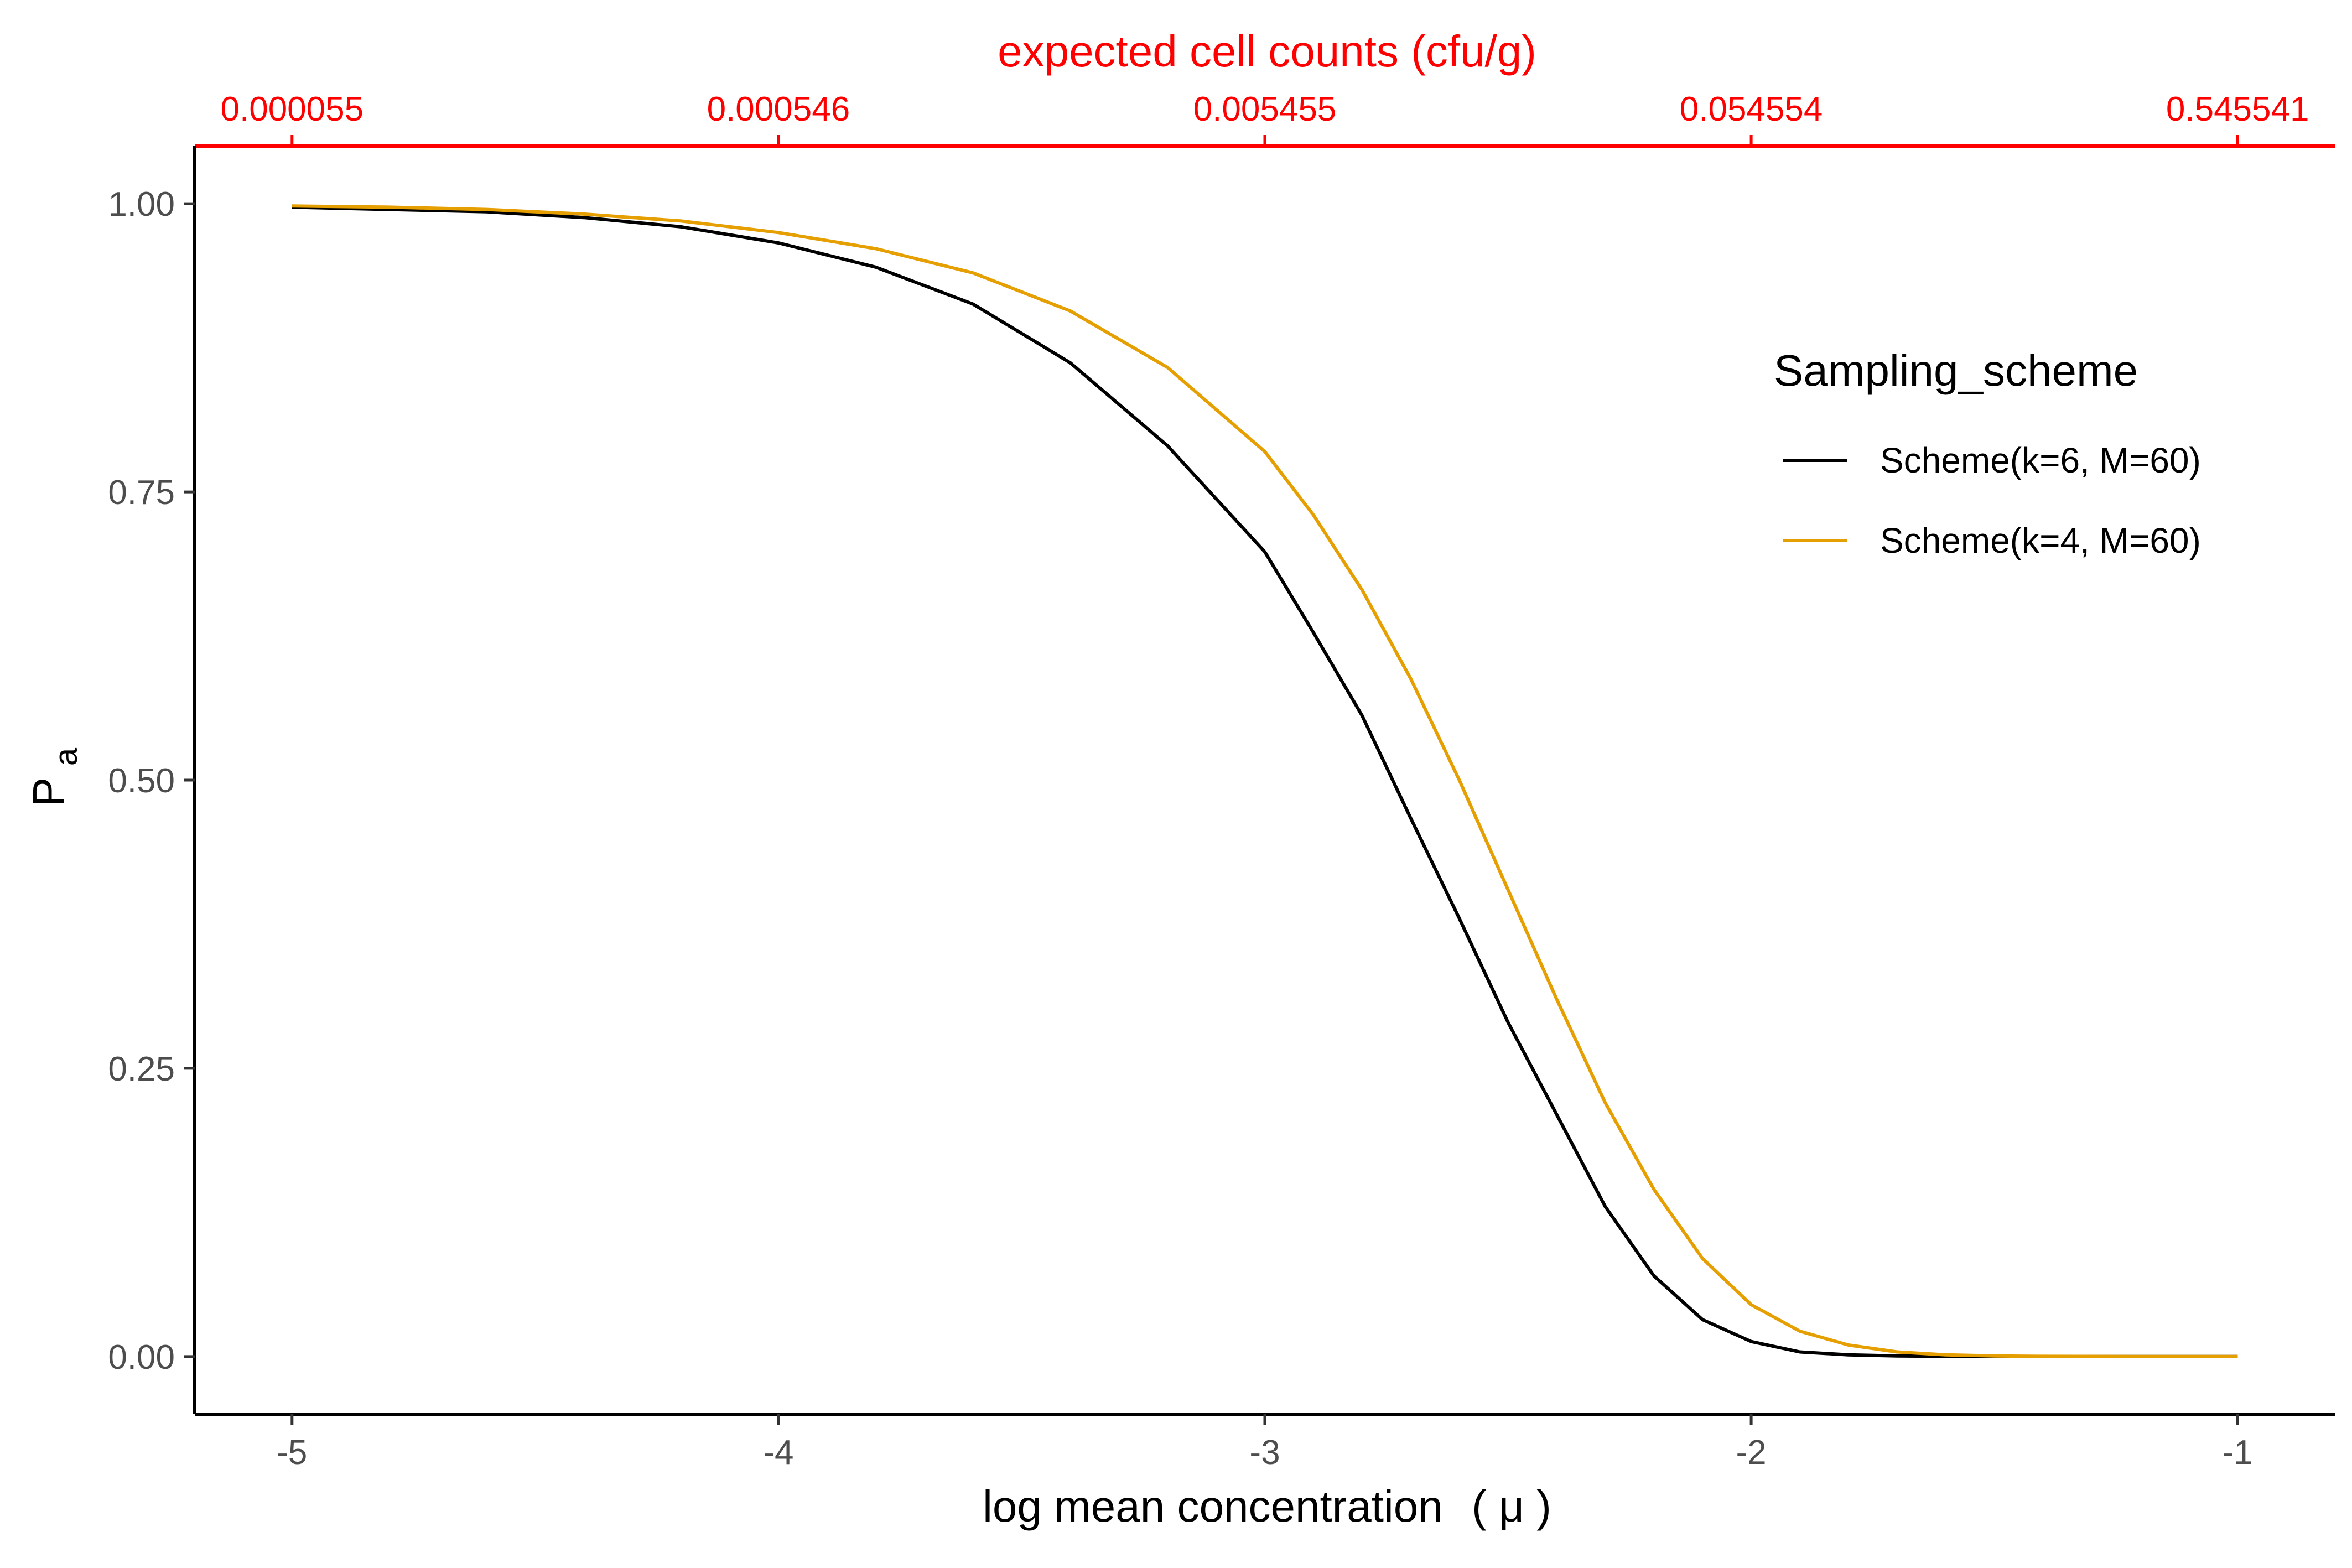 The height and width of the screenshot is (1568, 2352). What do you see at coordinates (292, 1453) in the screenshot?
I see `x-tick-label: -5` at bounding box center [292, 1453].